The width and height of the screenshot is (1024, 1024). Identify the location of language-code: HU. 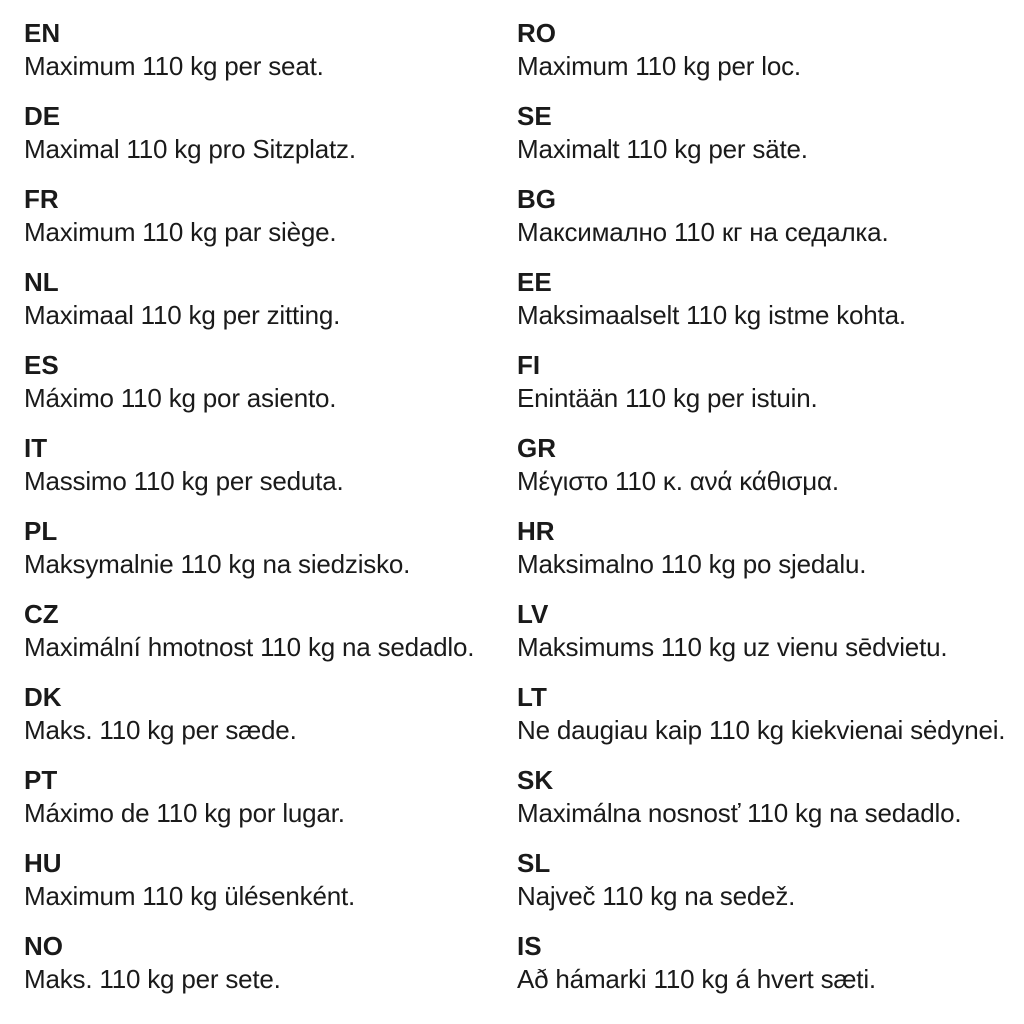
(43, 863).